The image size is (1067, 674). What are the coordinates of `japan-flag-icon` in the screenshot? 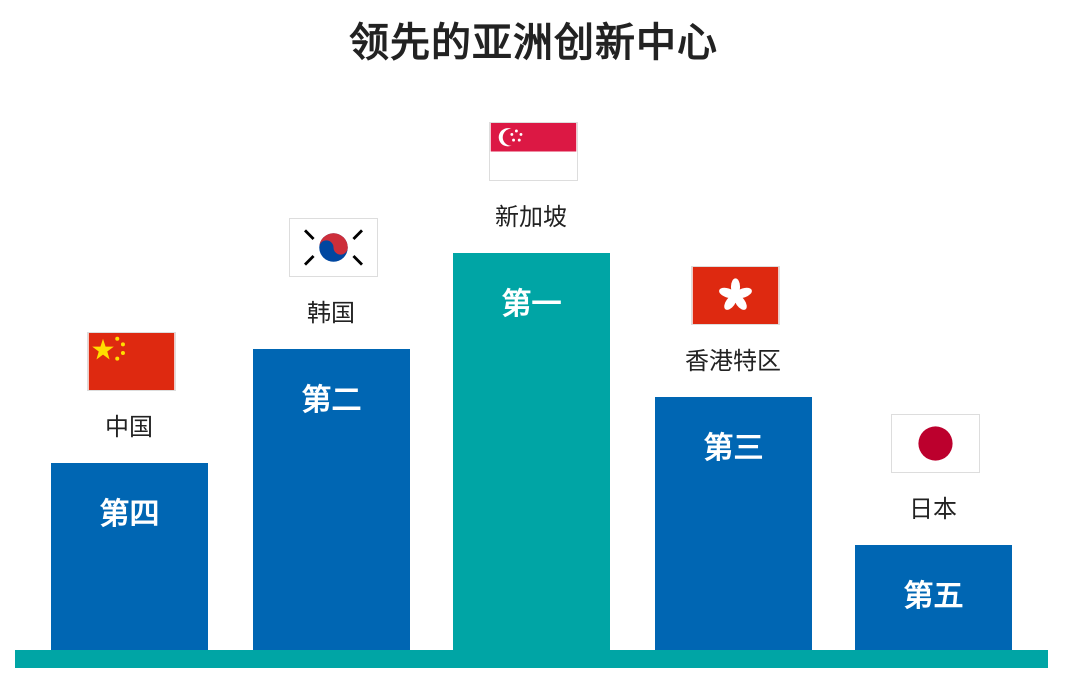 It's located at (935, 443).